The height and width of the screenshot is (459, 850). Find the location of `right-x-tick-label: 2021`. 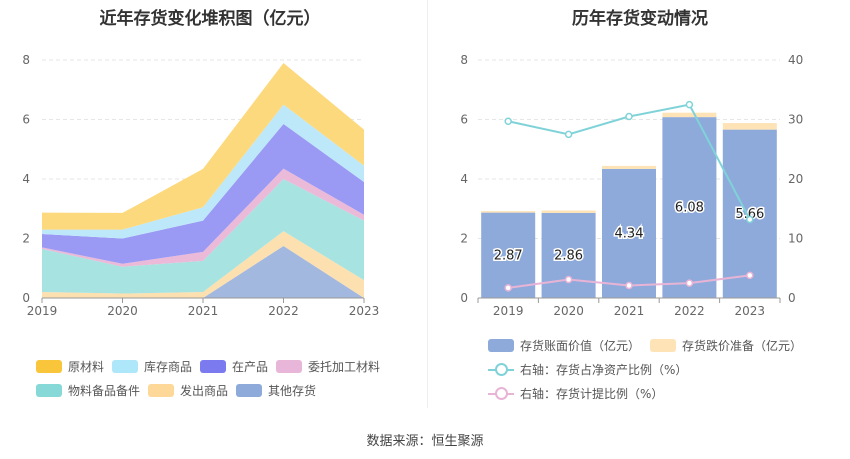

right-x-tick-label: 2021 is located at coordinates (629, 311).